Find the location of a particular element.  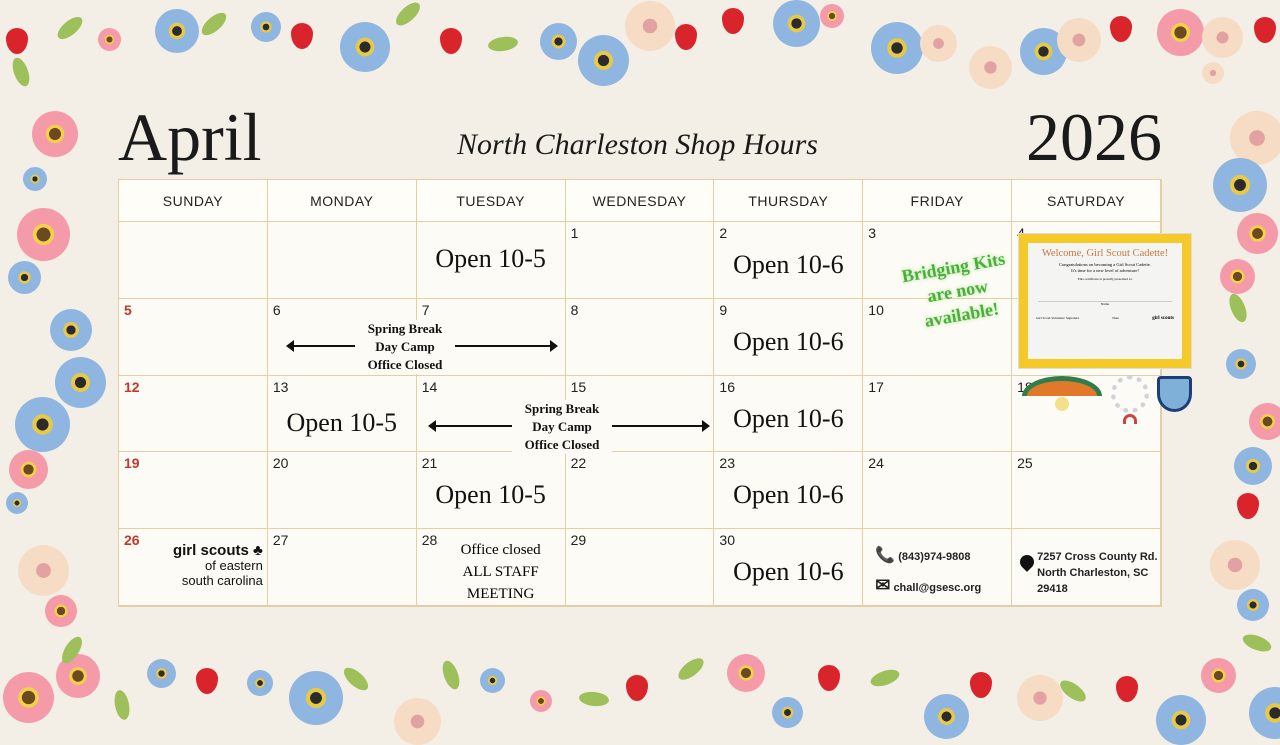

staff-meeting-note: Office closed ALL STAFF MEETING is located at coordinates (501, 572).